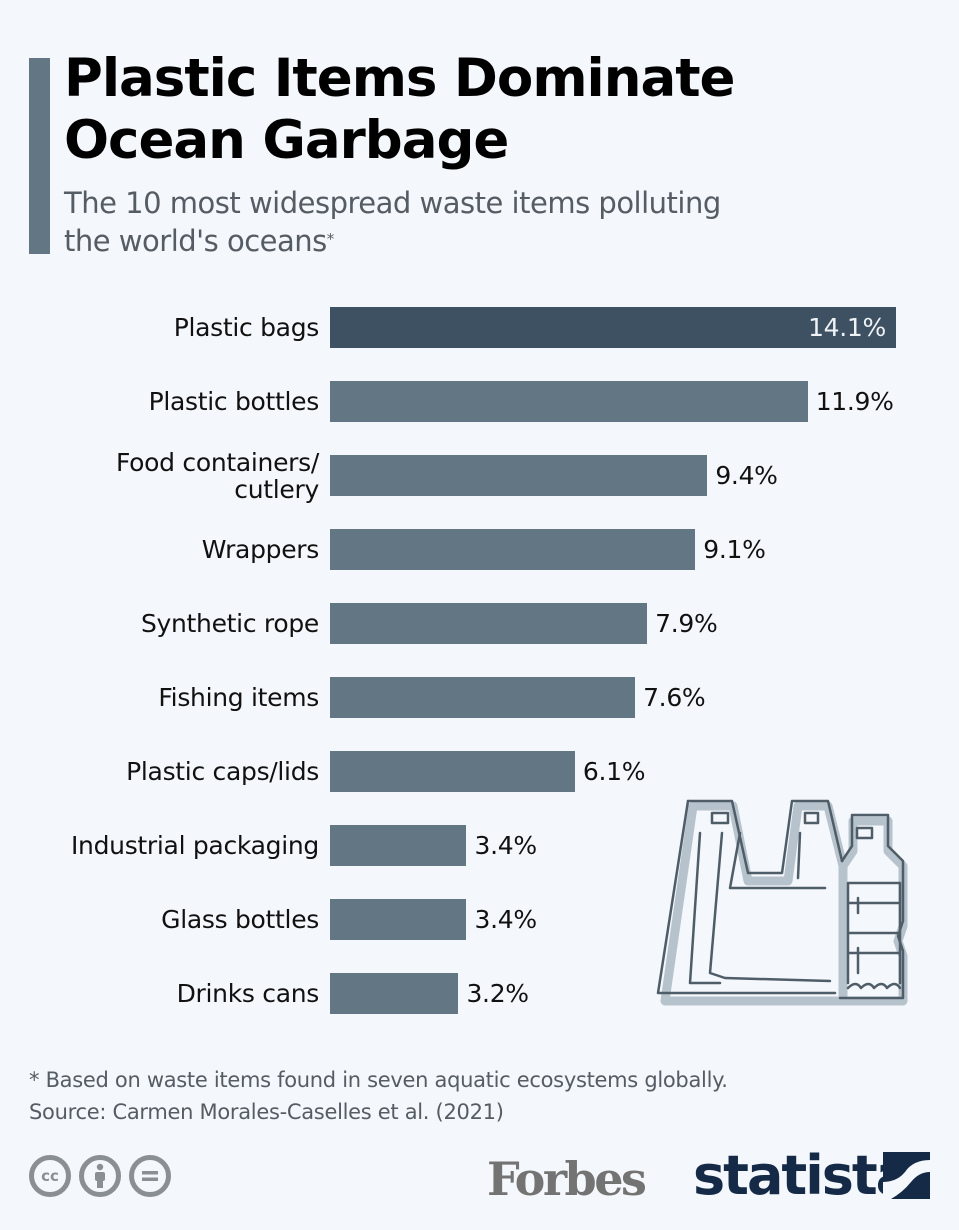 The height and width of the screenshot is (1230, 959). I want to click on bar-row: Plastic bags 14.1%, so click(479, 327).